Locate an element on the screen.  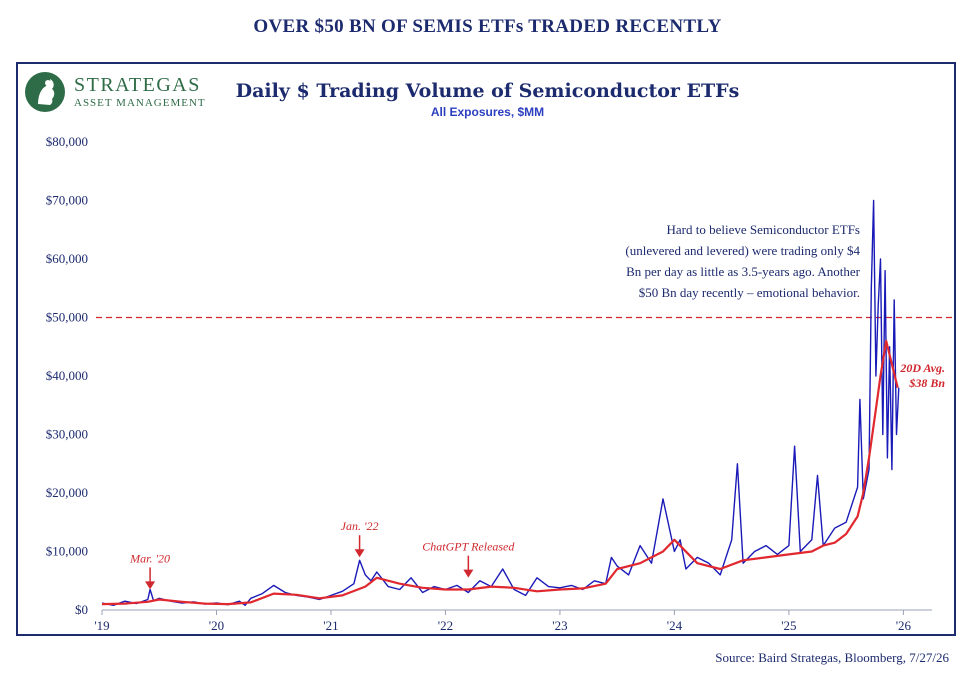
avg-20d-label: 20D Avg. is located at coordinates (922, 368).